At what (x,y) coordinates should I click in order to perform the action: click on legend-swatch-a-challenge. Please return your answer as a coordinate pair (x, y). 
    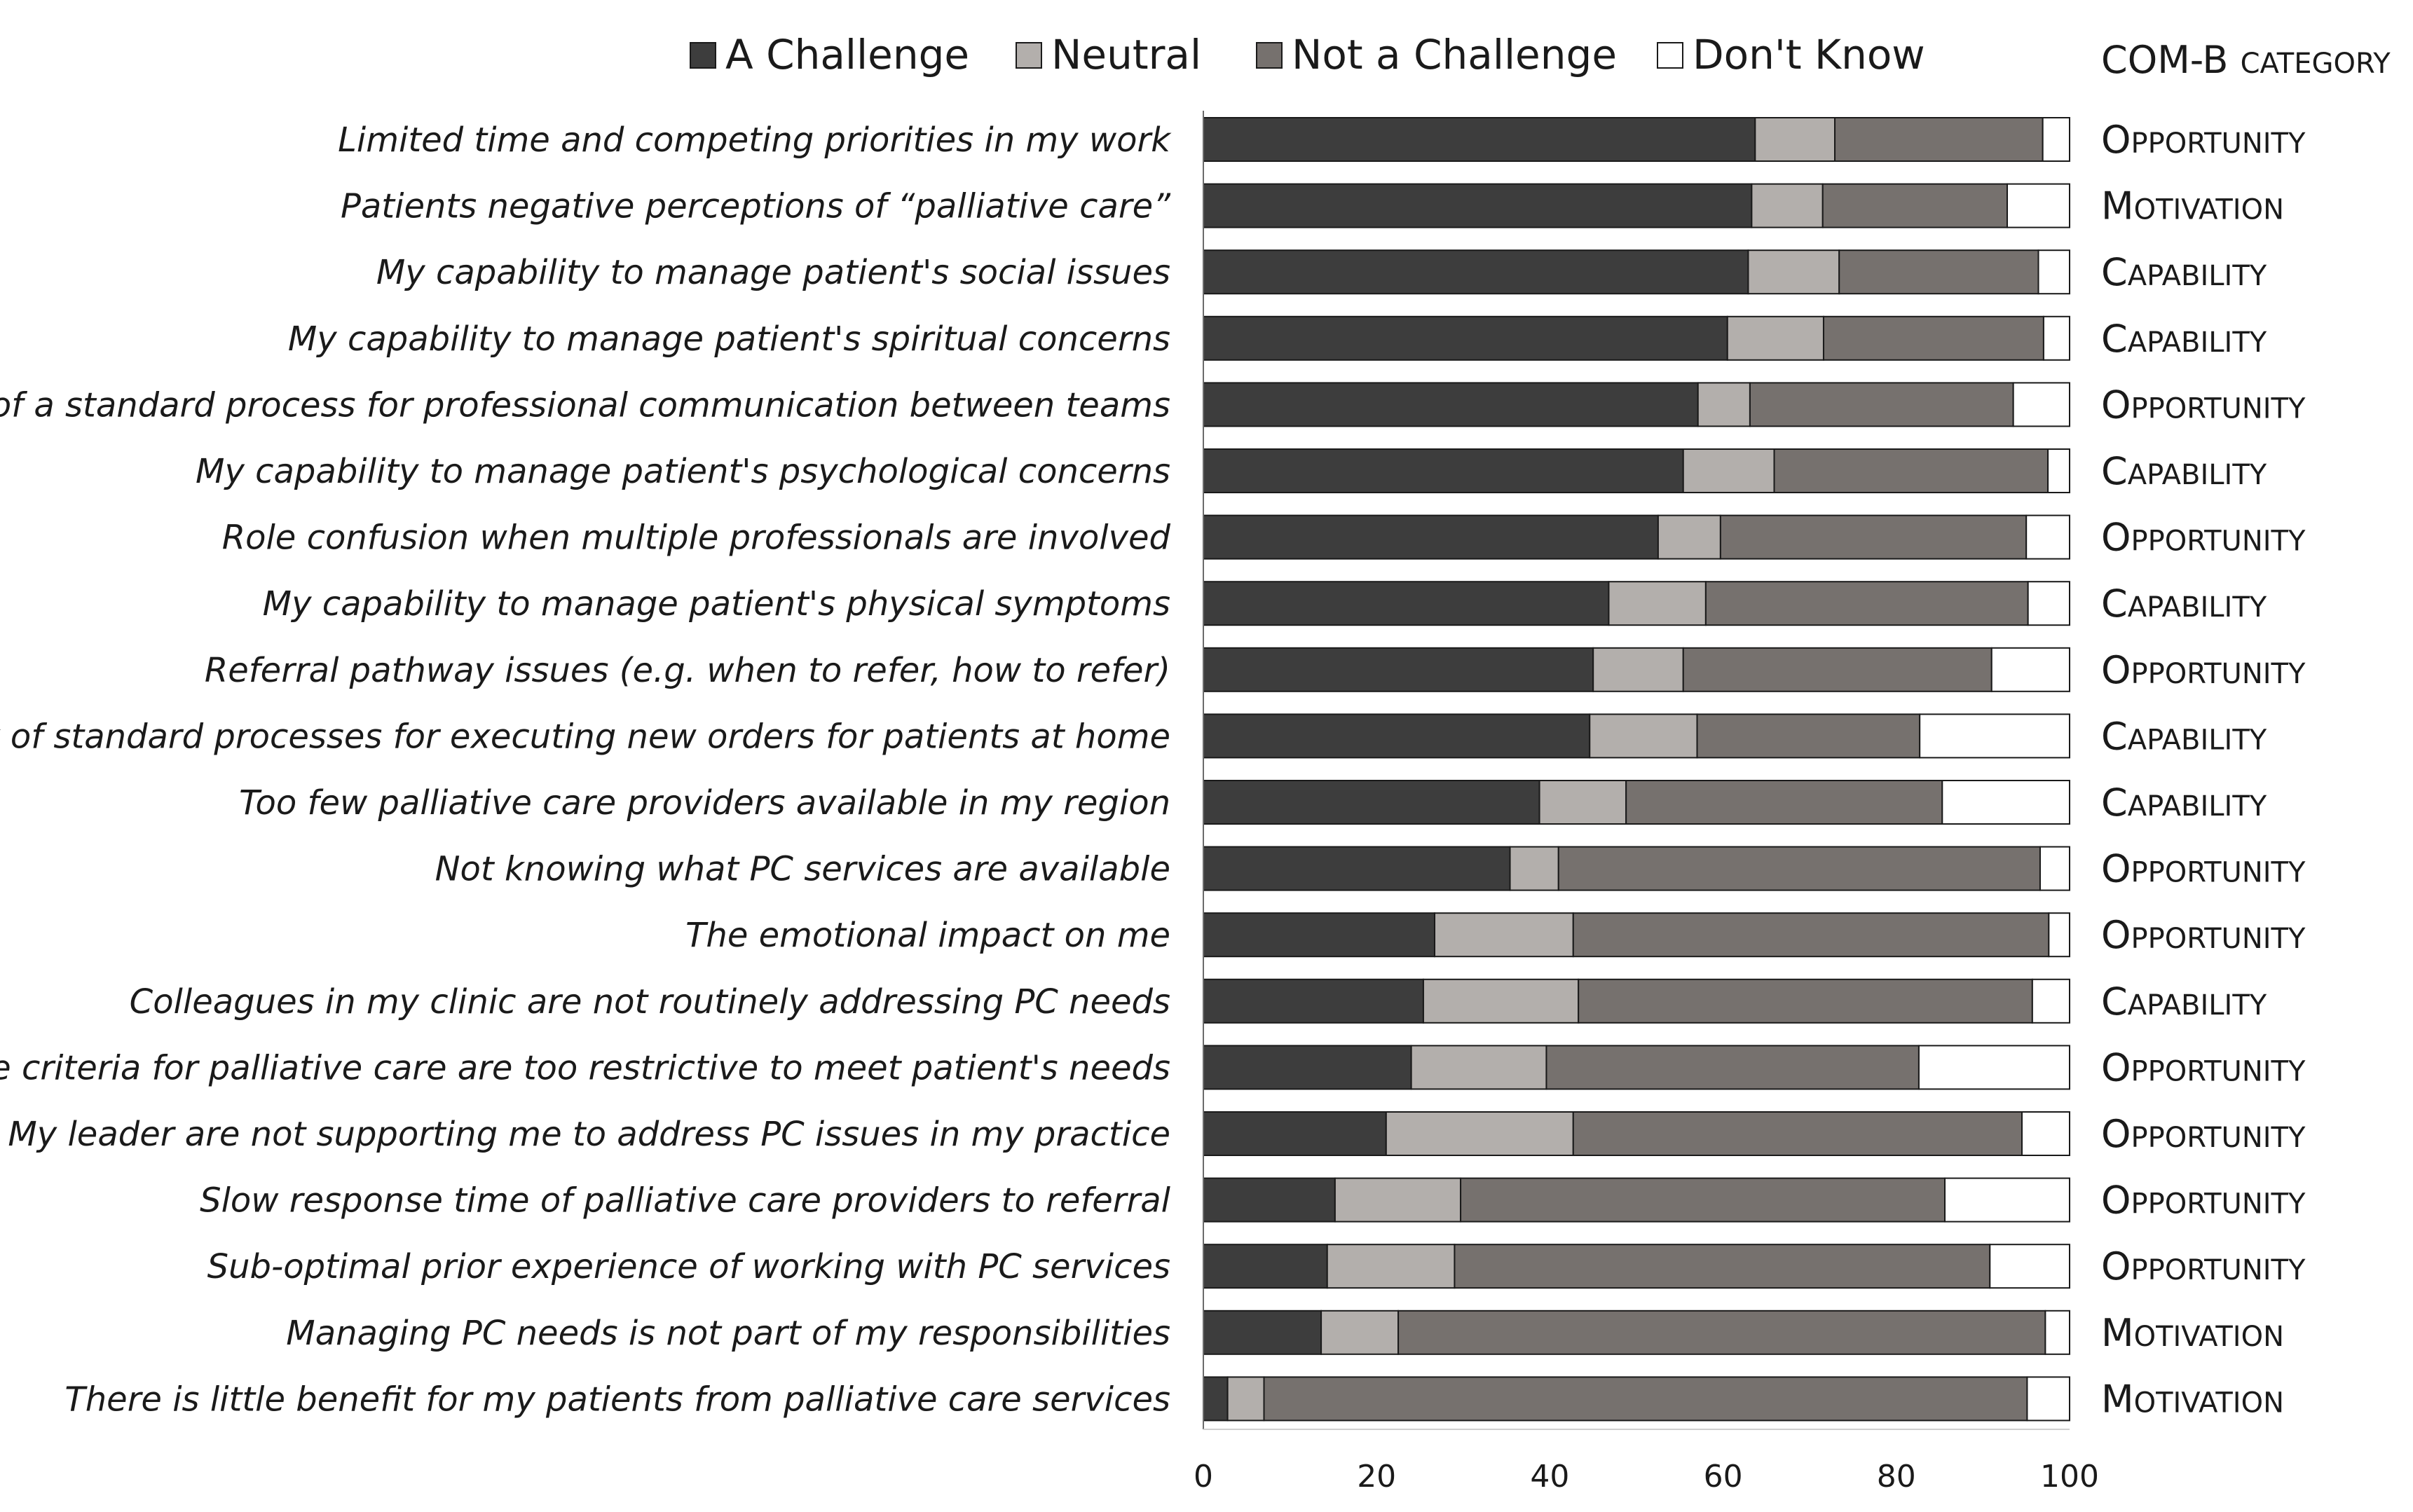
    Looking at the image, I should click on (703, 55).